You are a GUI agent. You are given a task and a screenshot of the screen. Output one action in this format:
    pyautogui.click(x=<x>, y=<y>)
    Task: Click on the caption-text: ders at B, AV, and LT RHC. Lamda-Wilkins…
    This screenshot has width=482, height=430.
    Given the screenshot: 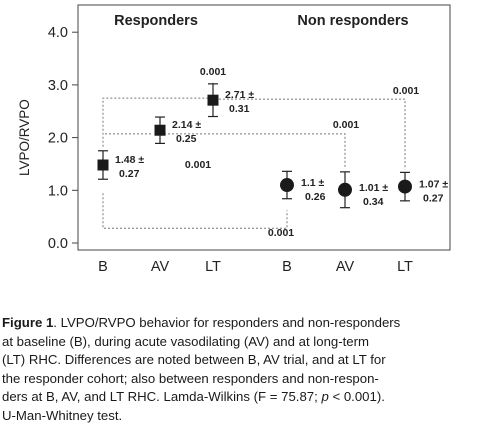 What is the action you would take?
    pyautogui.click(x=162, y=397)
    